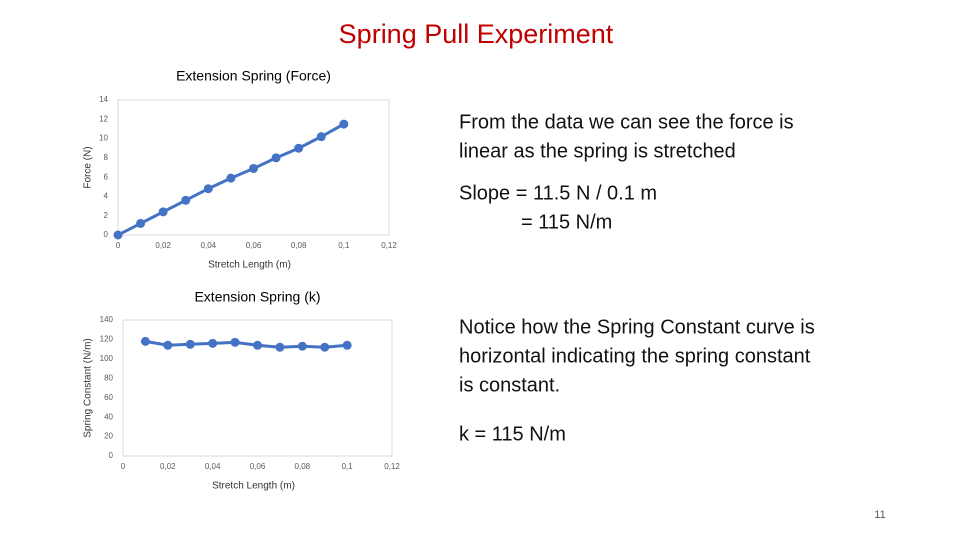 This screenshot has height=540, width=960. Describe the element at coordinates (88, 387) in the screenshot. I see `y-axis-label: Spring Constant (N/m)` at that location.